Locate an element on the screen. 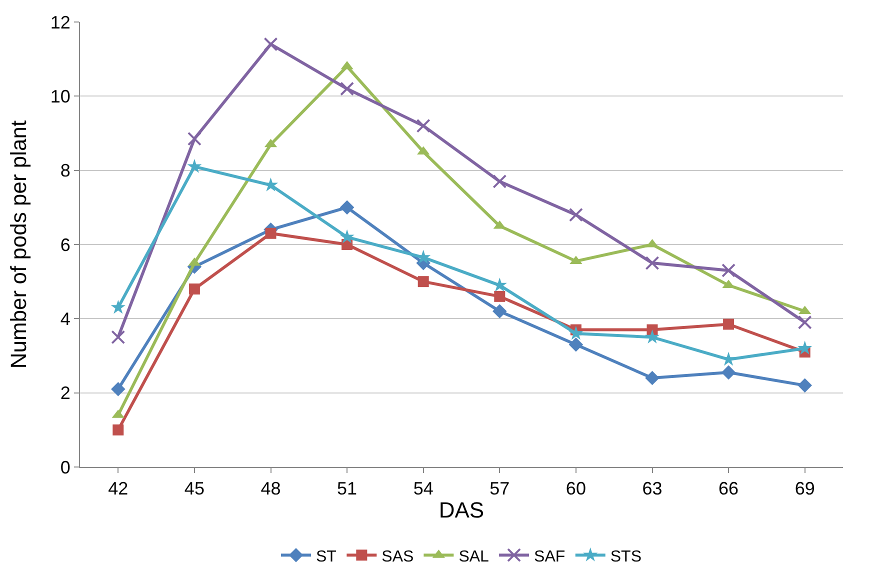  x-tick-label: 63 is located at coordinates (652, 488).